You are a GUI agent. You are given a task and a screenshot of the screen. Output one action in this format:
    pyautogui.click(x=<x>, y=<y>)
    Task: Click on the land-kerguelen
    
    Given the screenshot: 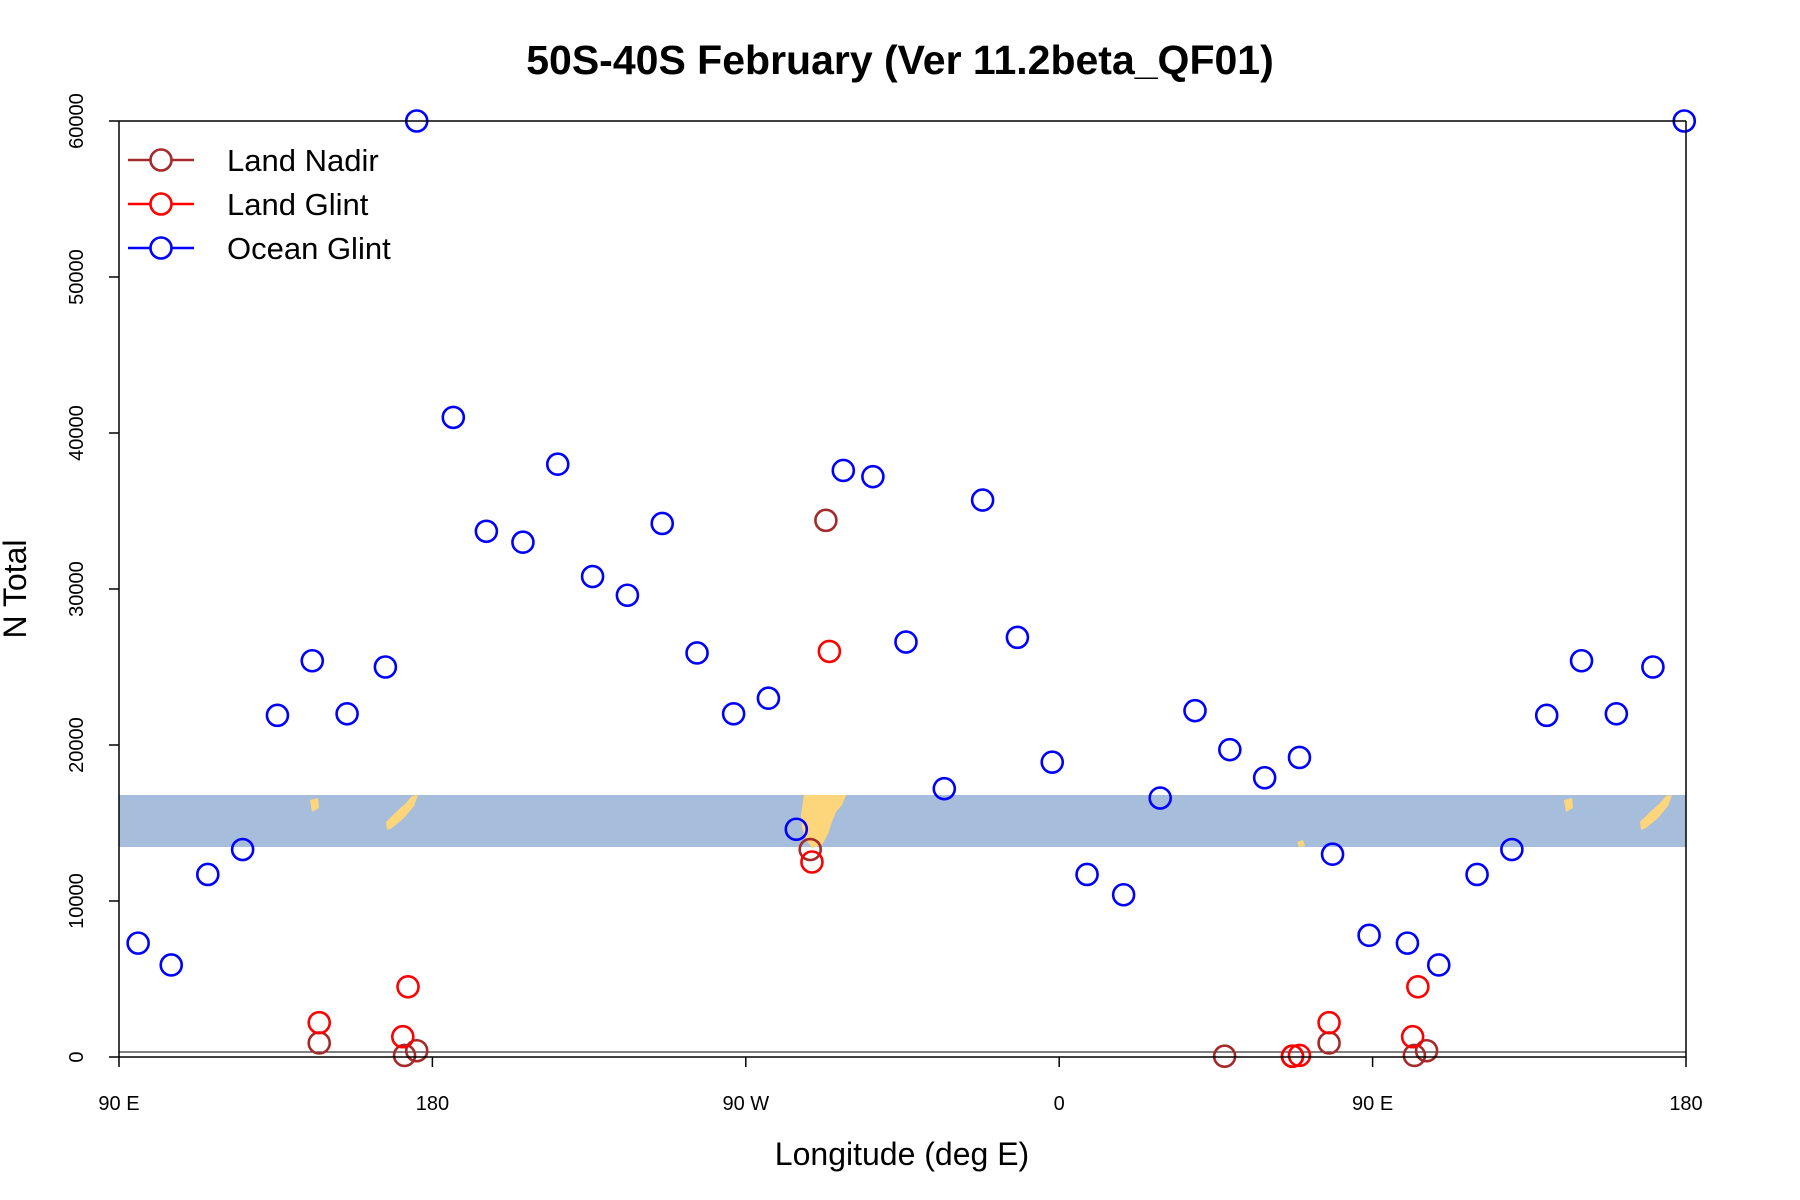 What is the action you would take?
    pyautogui.click(x=1301, y=843)
    